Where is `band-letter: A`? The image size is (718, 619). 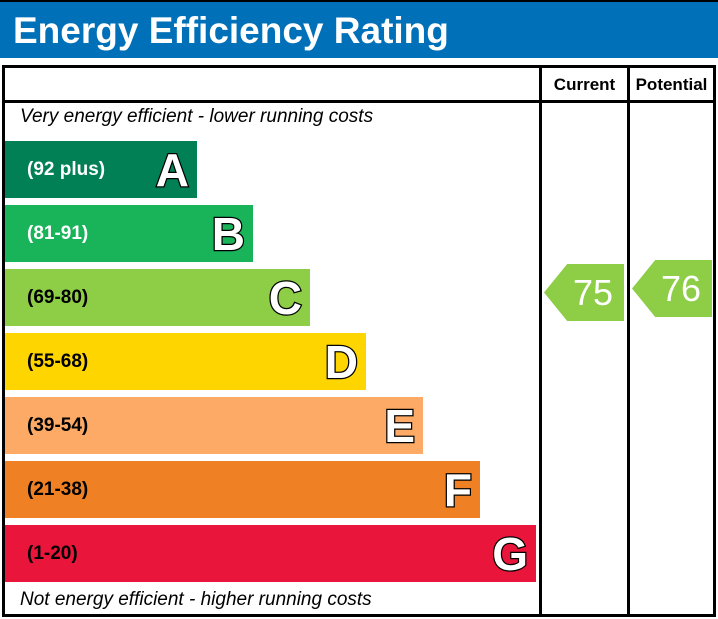
band-letter: A is located at coordinates (173, 170).